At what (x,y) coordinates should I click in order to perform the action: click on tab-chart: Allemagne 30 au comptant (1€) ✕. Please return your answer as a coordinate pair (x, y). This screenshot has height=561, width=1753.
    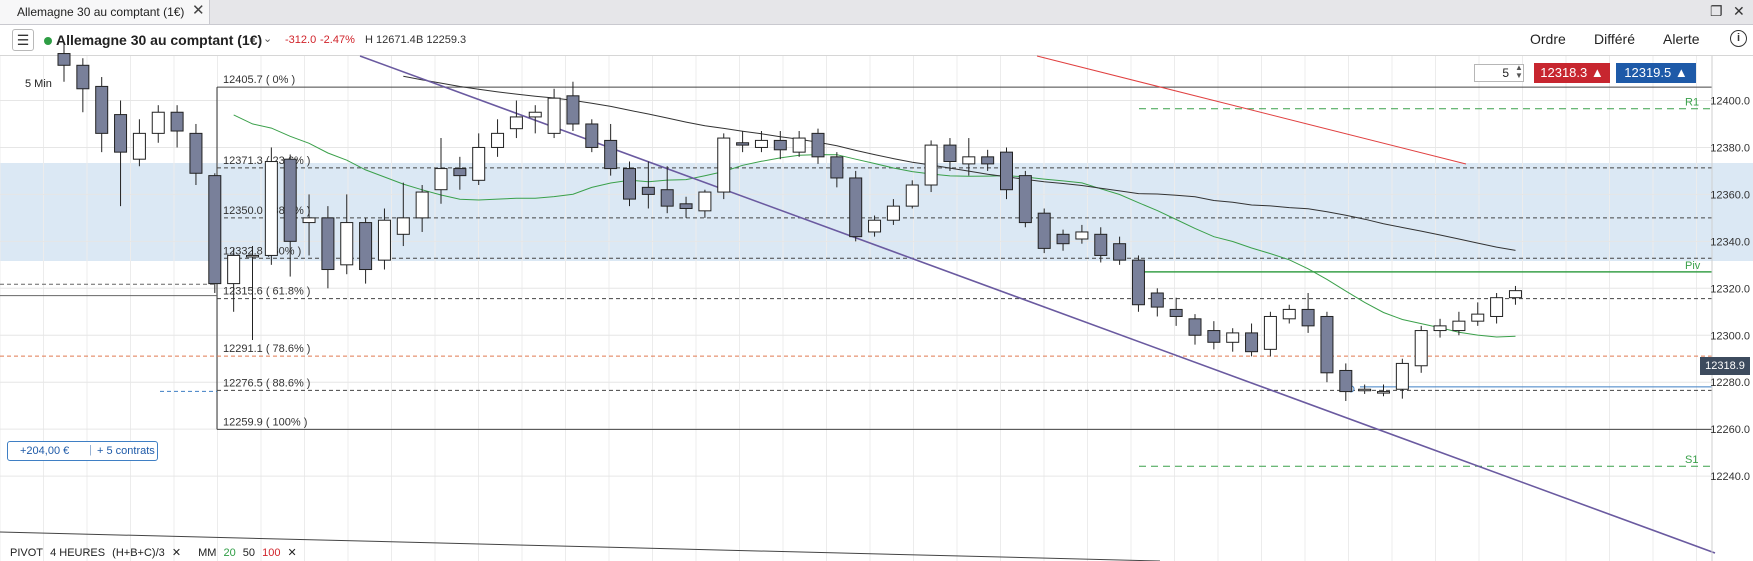
    Looking at the image, I should click on (105, 12).